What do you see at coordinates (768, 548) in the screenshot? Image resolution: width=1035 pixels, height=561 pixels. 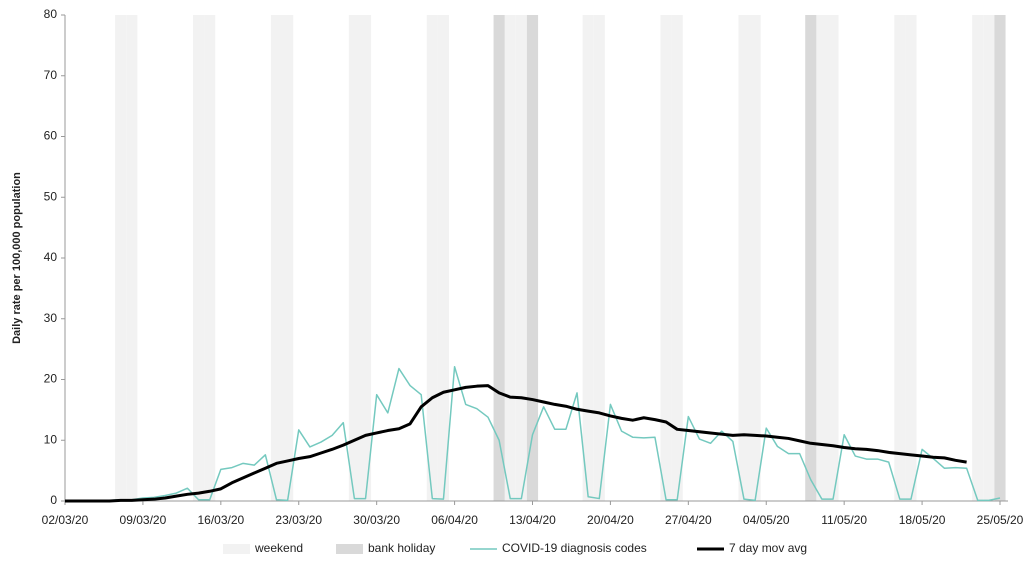 I see `legend-label: 7 day mov avg` at bounding box center [768, 548].